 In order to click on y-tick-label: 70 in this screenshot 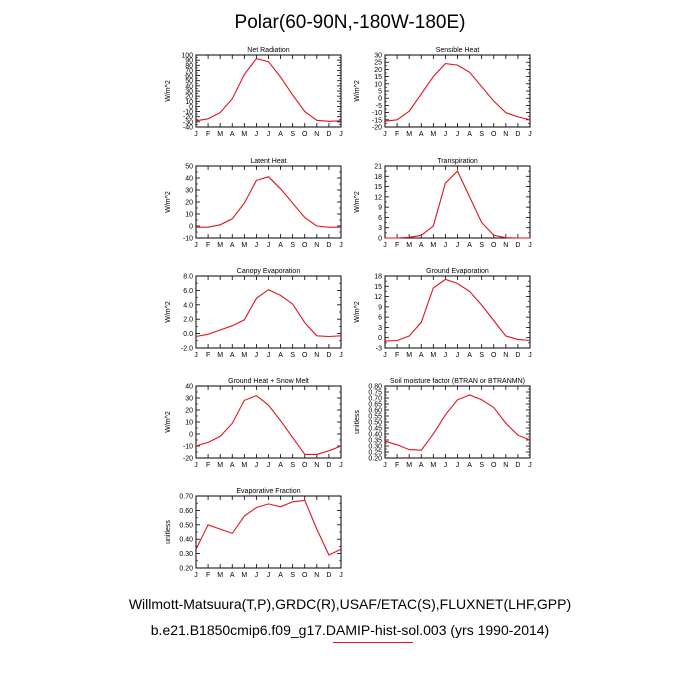, I will do `click(189, 71)`.